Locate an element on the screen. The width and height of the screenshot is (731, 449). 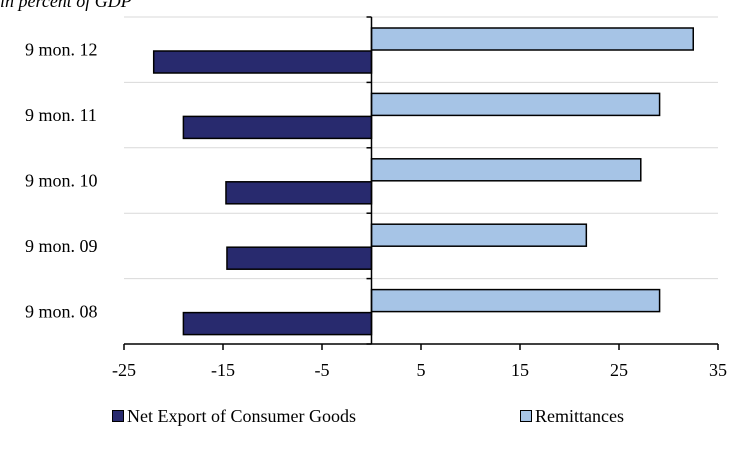
category-label: 9 mon. 11 is located at coordinates (61, 115).